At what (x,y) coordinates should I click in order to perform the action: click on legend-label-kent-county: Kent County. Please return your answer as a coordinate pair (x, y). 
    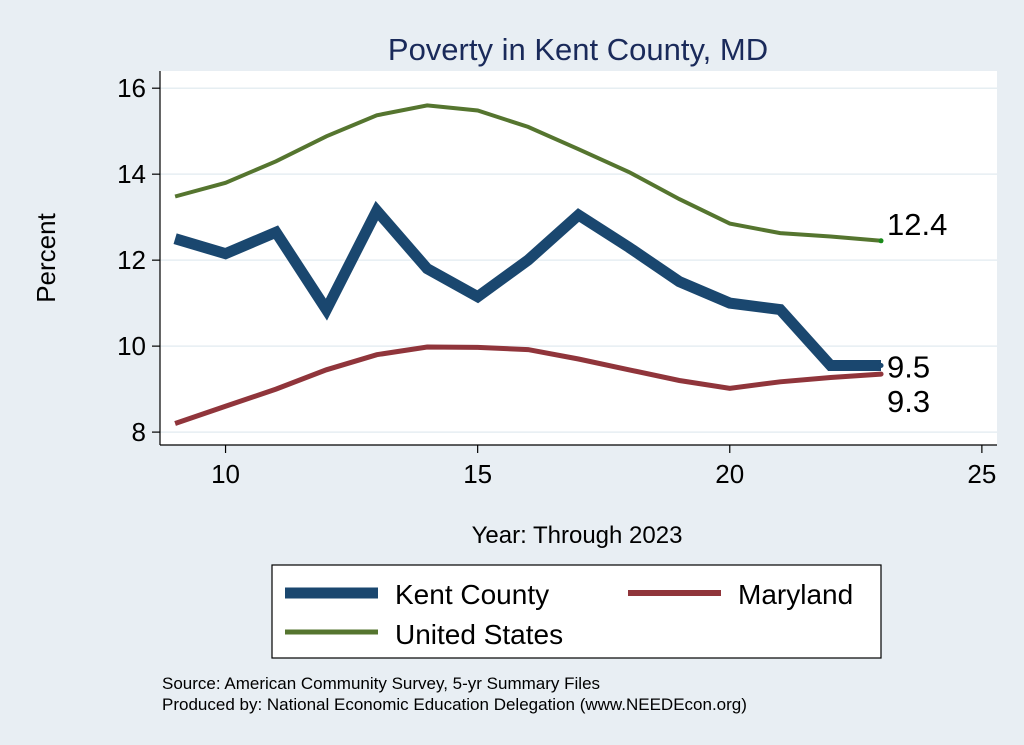
    Looking at the image, I should click on (472, 594).